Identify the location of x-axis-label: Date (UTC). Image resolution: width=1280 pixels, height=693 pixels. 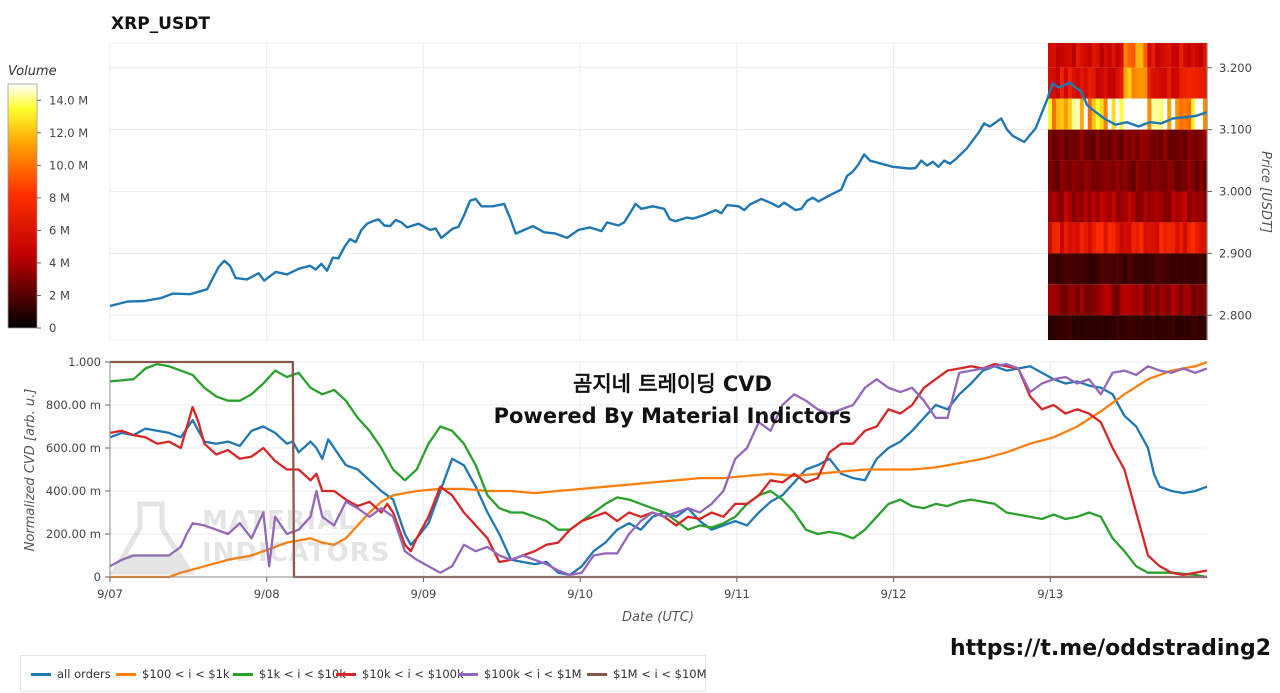
(658, 617).